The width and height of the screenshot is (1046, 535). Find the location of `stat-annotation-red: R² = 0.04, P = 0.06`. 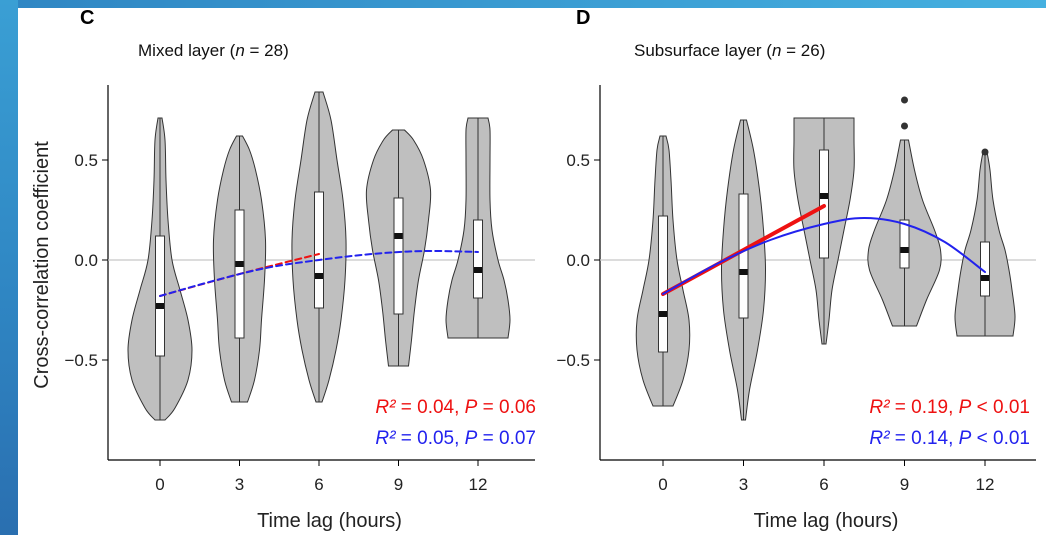

stat-annotation-red: R² = 0.04, P = 0.06 is located at coordinates (455, 407).